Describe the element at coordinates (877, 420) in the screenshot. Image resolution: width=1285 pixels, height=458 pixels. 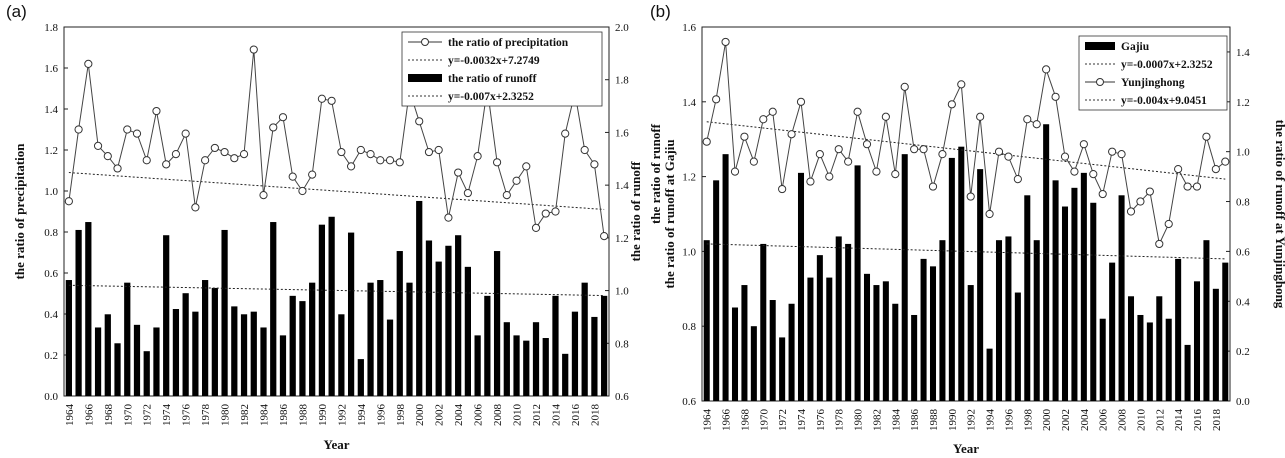
I see `x-tick-label: 1982` at that location.